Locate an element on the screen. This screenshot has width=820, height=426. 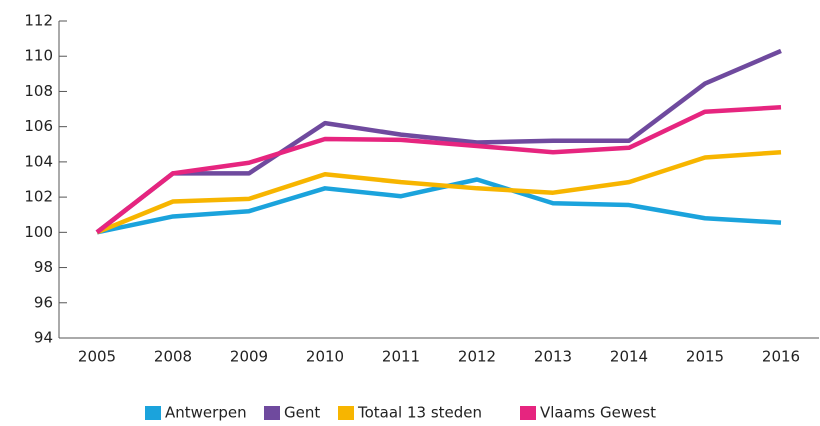
series-line is located at coordinates (439, 206).